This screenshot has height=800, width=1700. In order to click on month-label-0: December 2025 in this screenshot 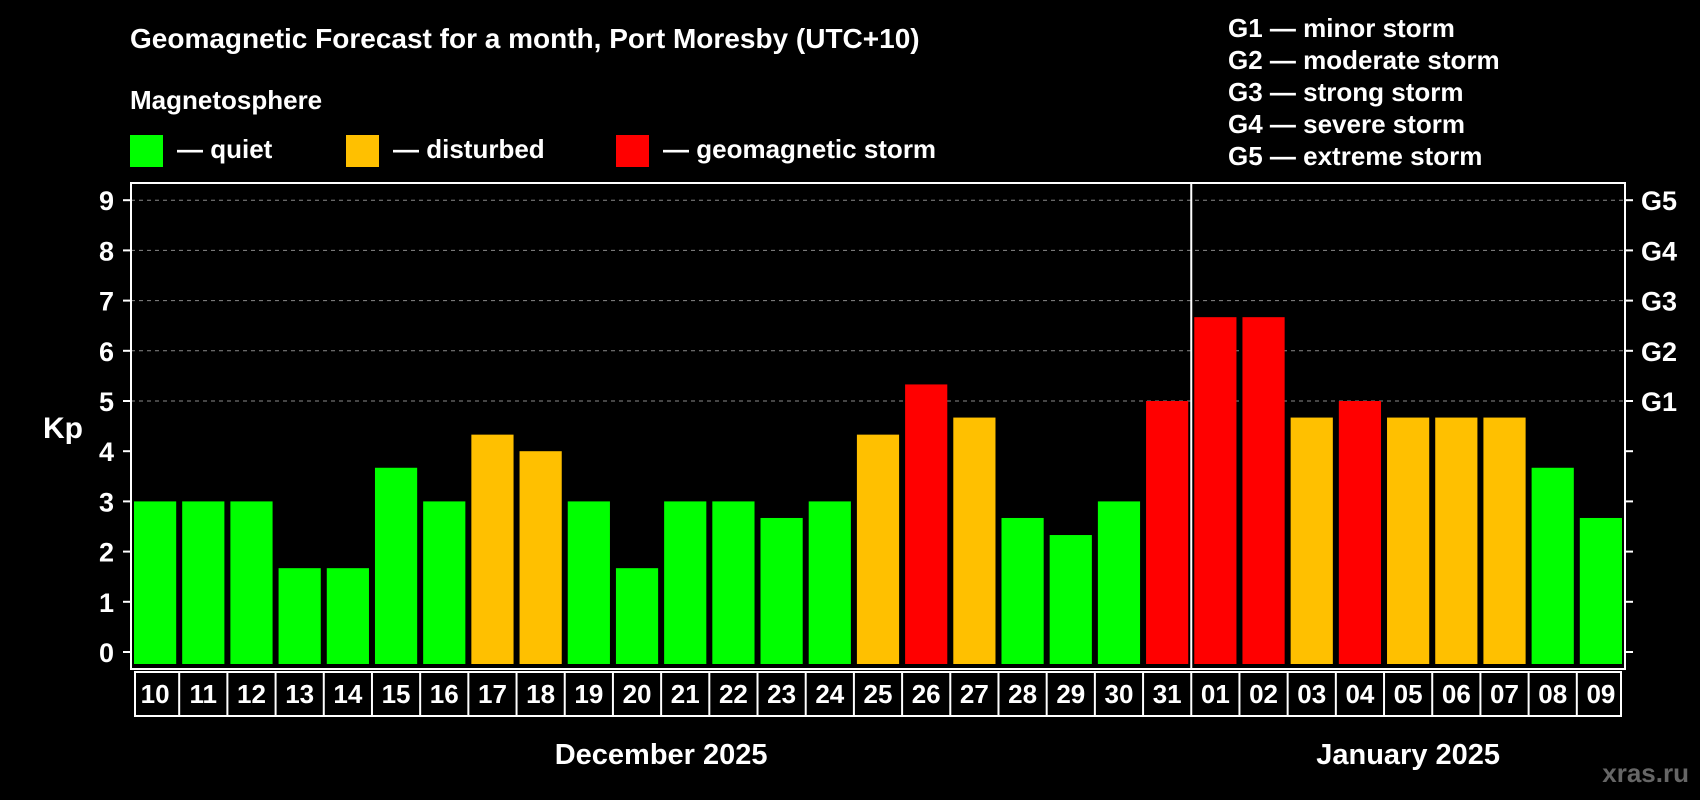, I will do `click(661, 755)`.